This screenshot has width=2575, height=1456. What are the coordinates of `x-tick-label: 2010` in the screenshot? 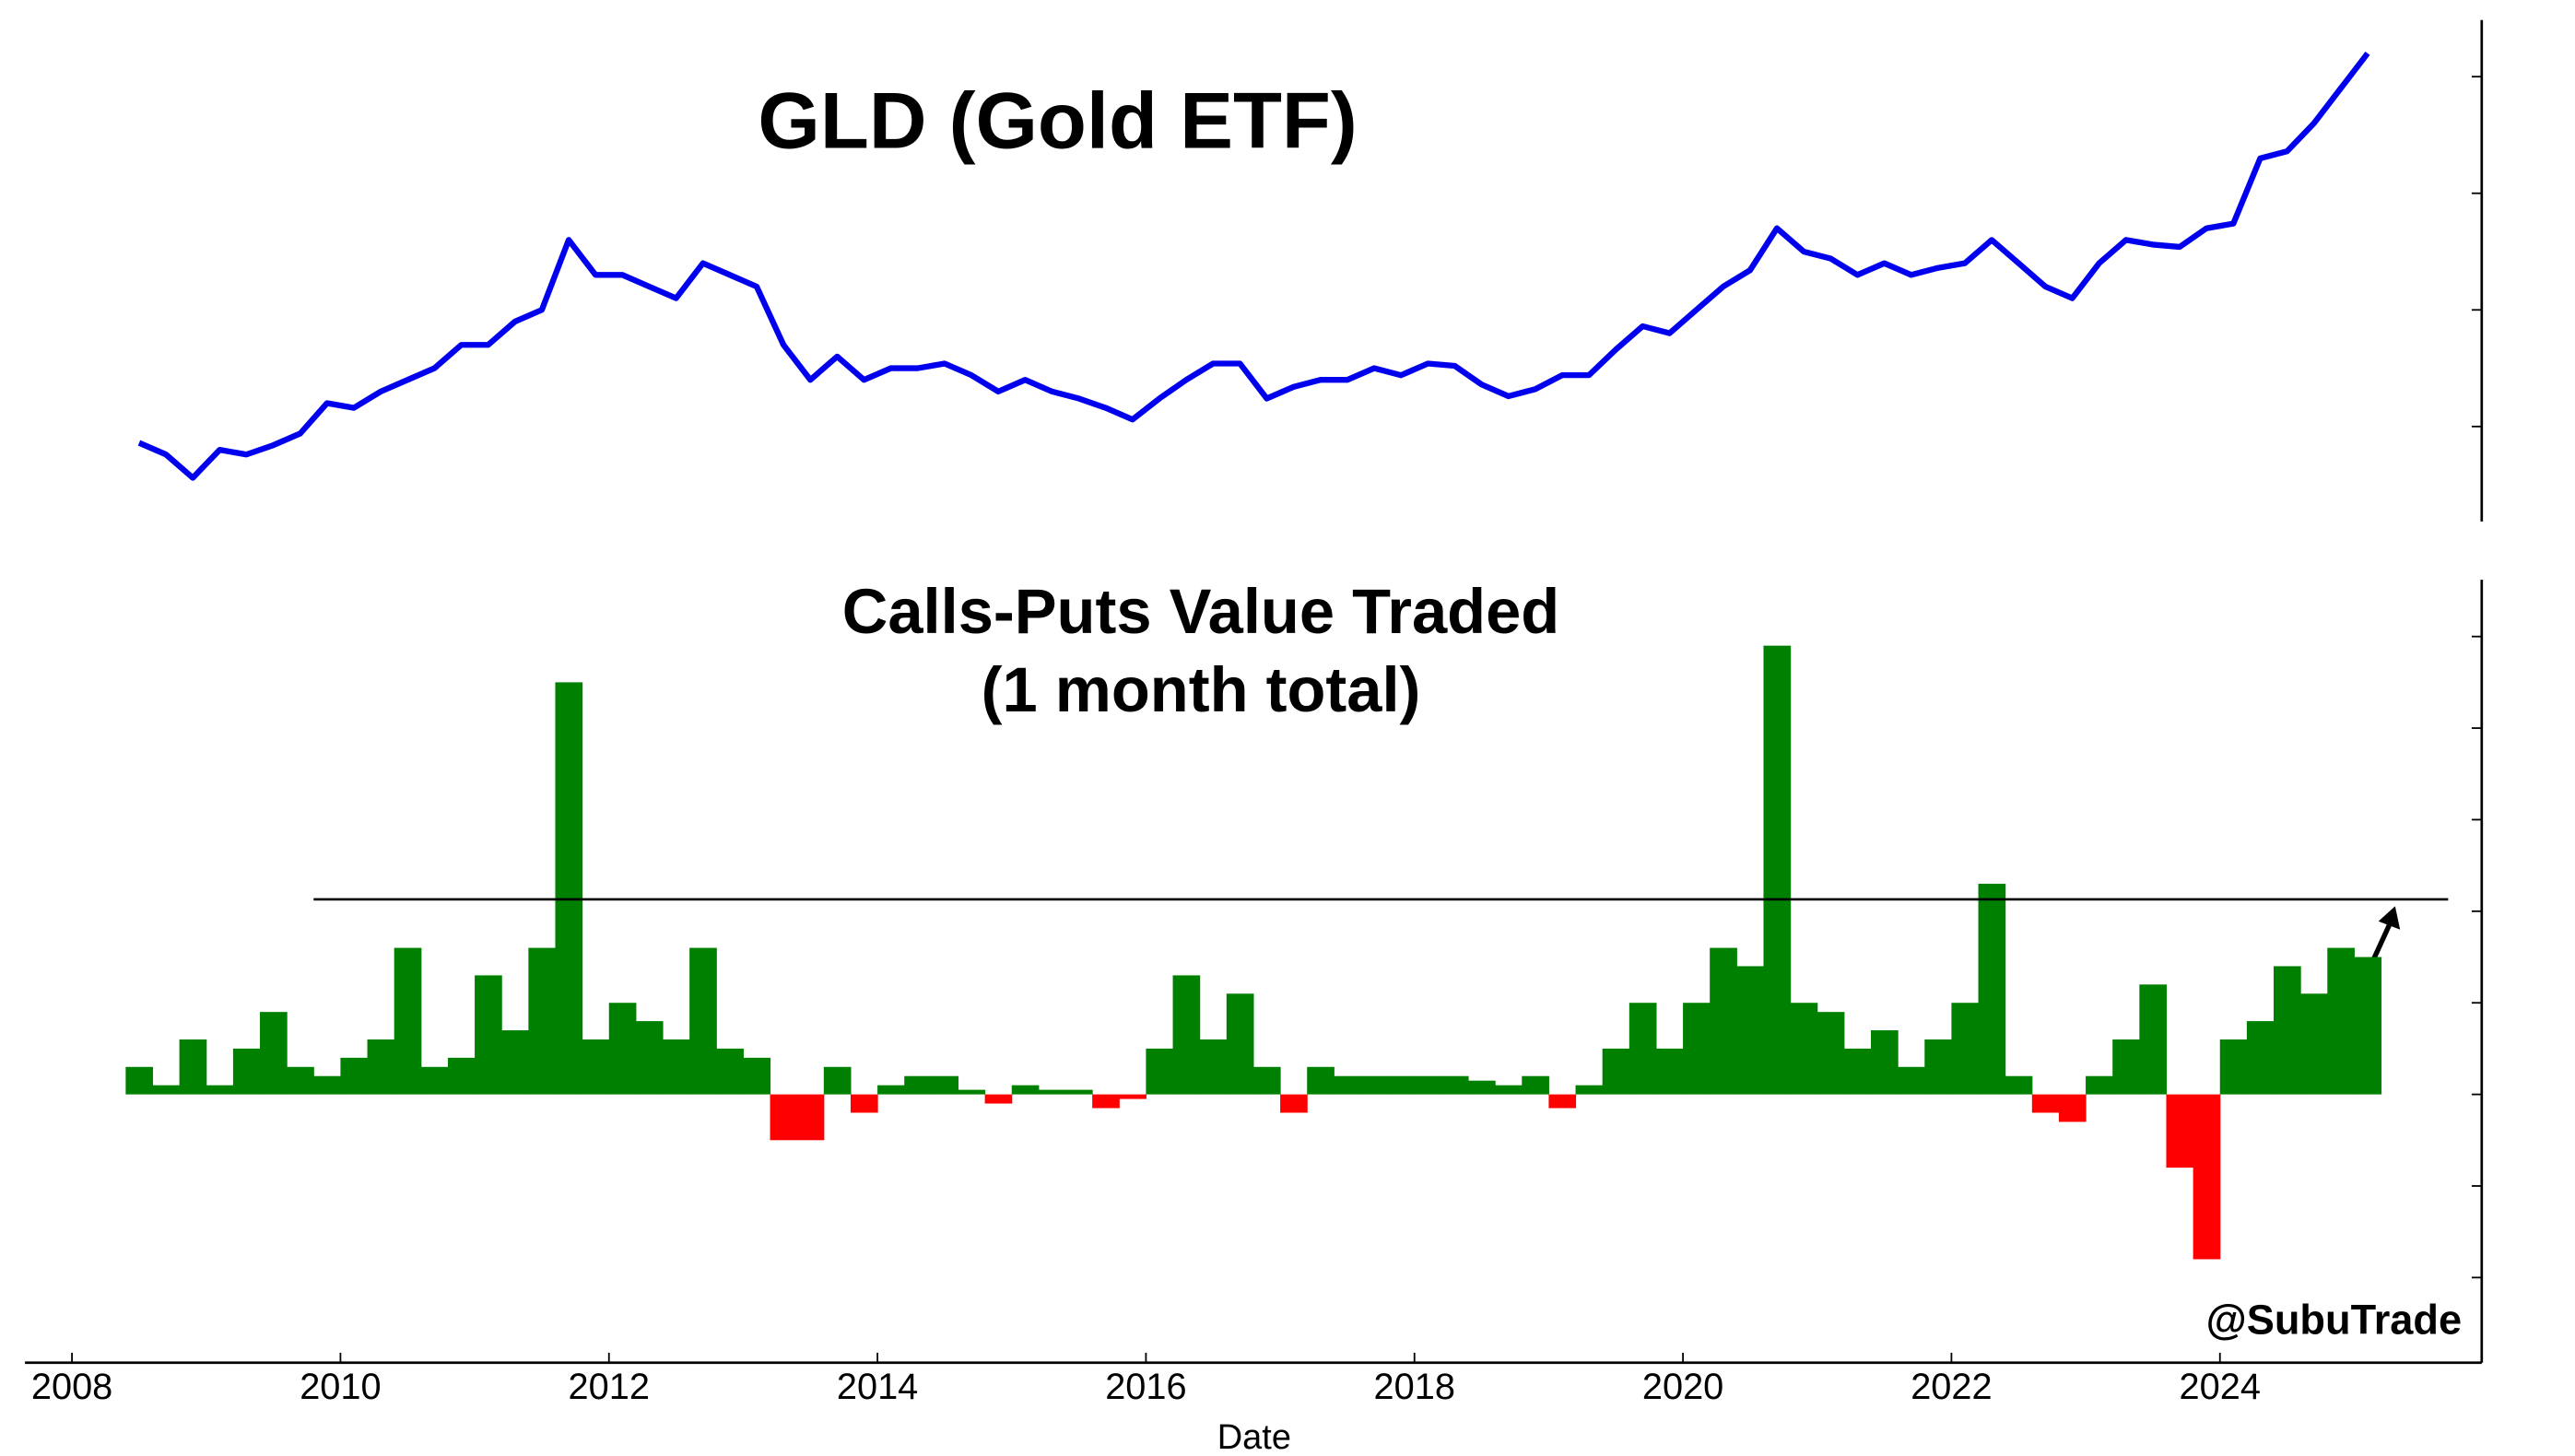 It's located at (341, 1387).